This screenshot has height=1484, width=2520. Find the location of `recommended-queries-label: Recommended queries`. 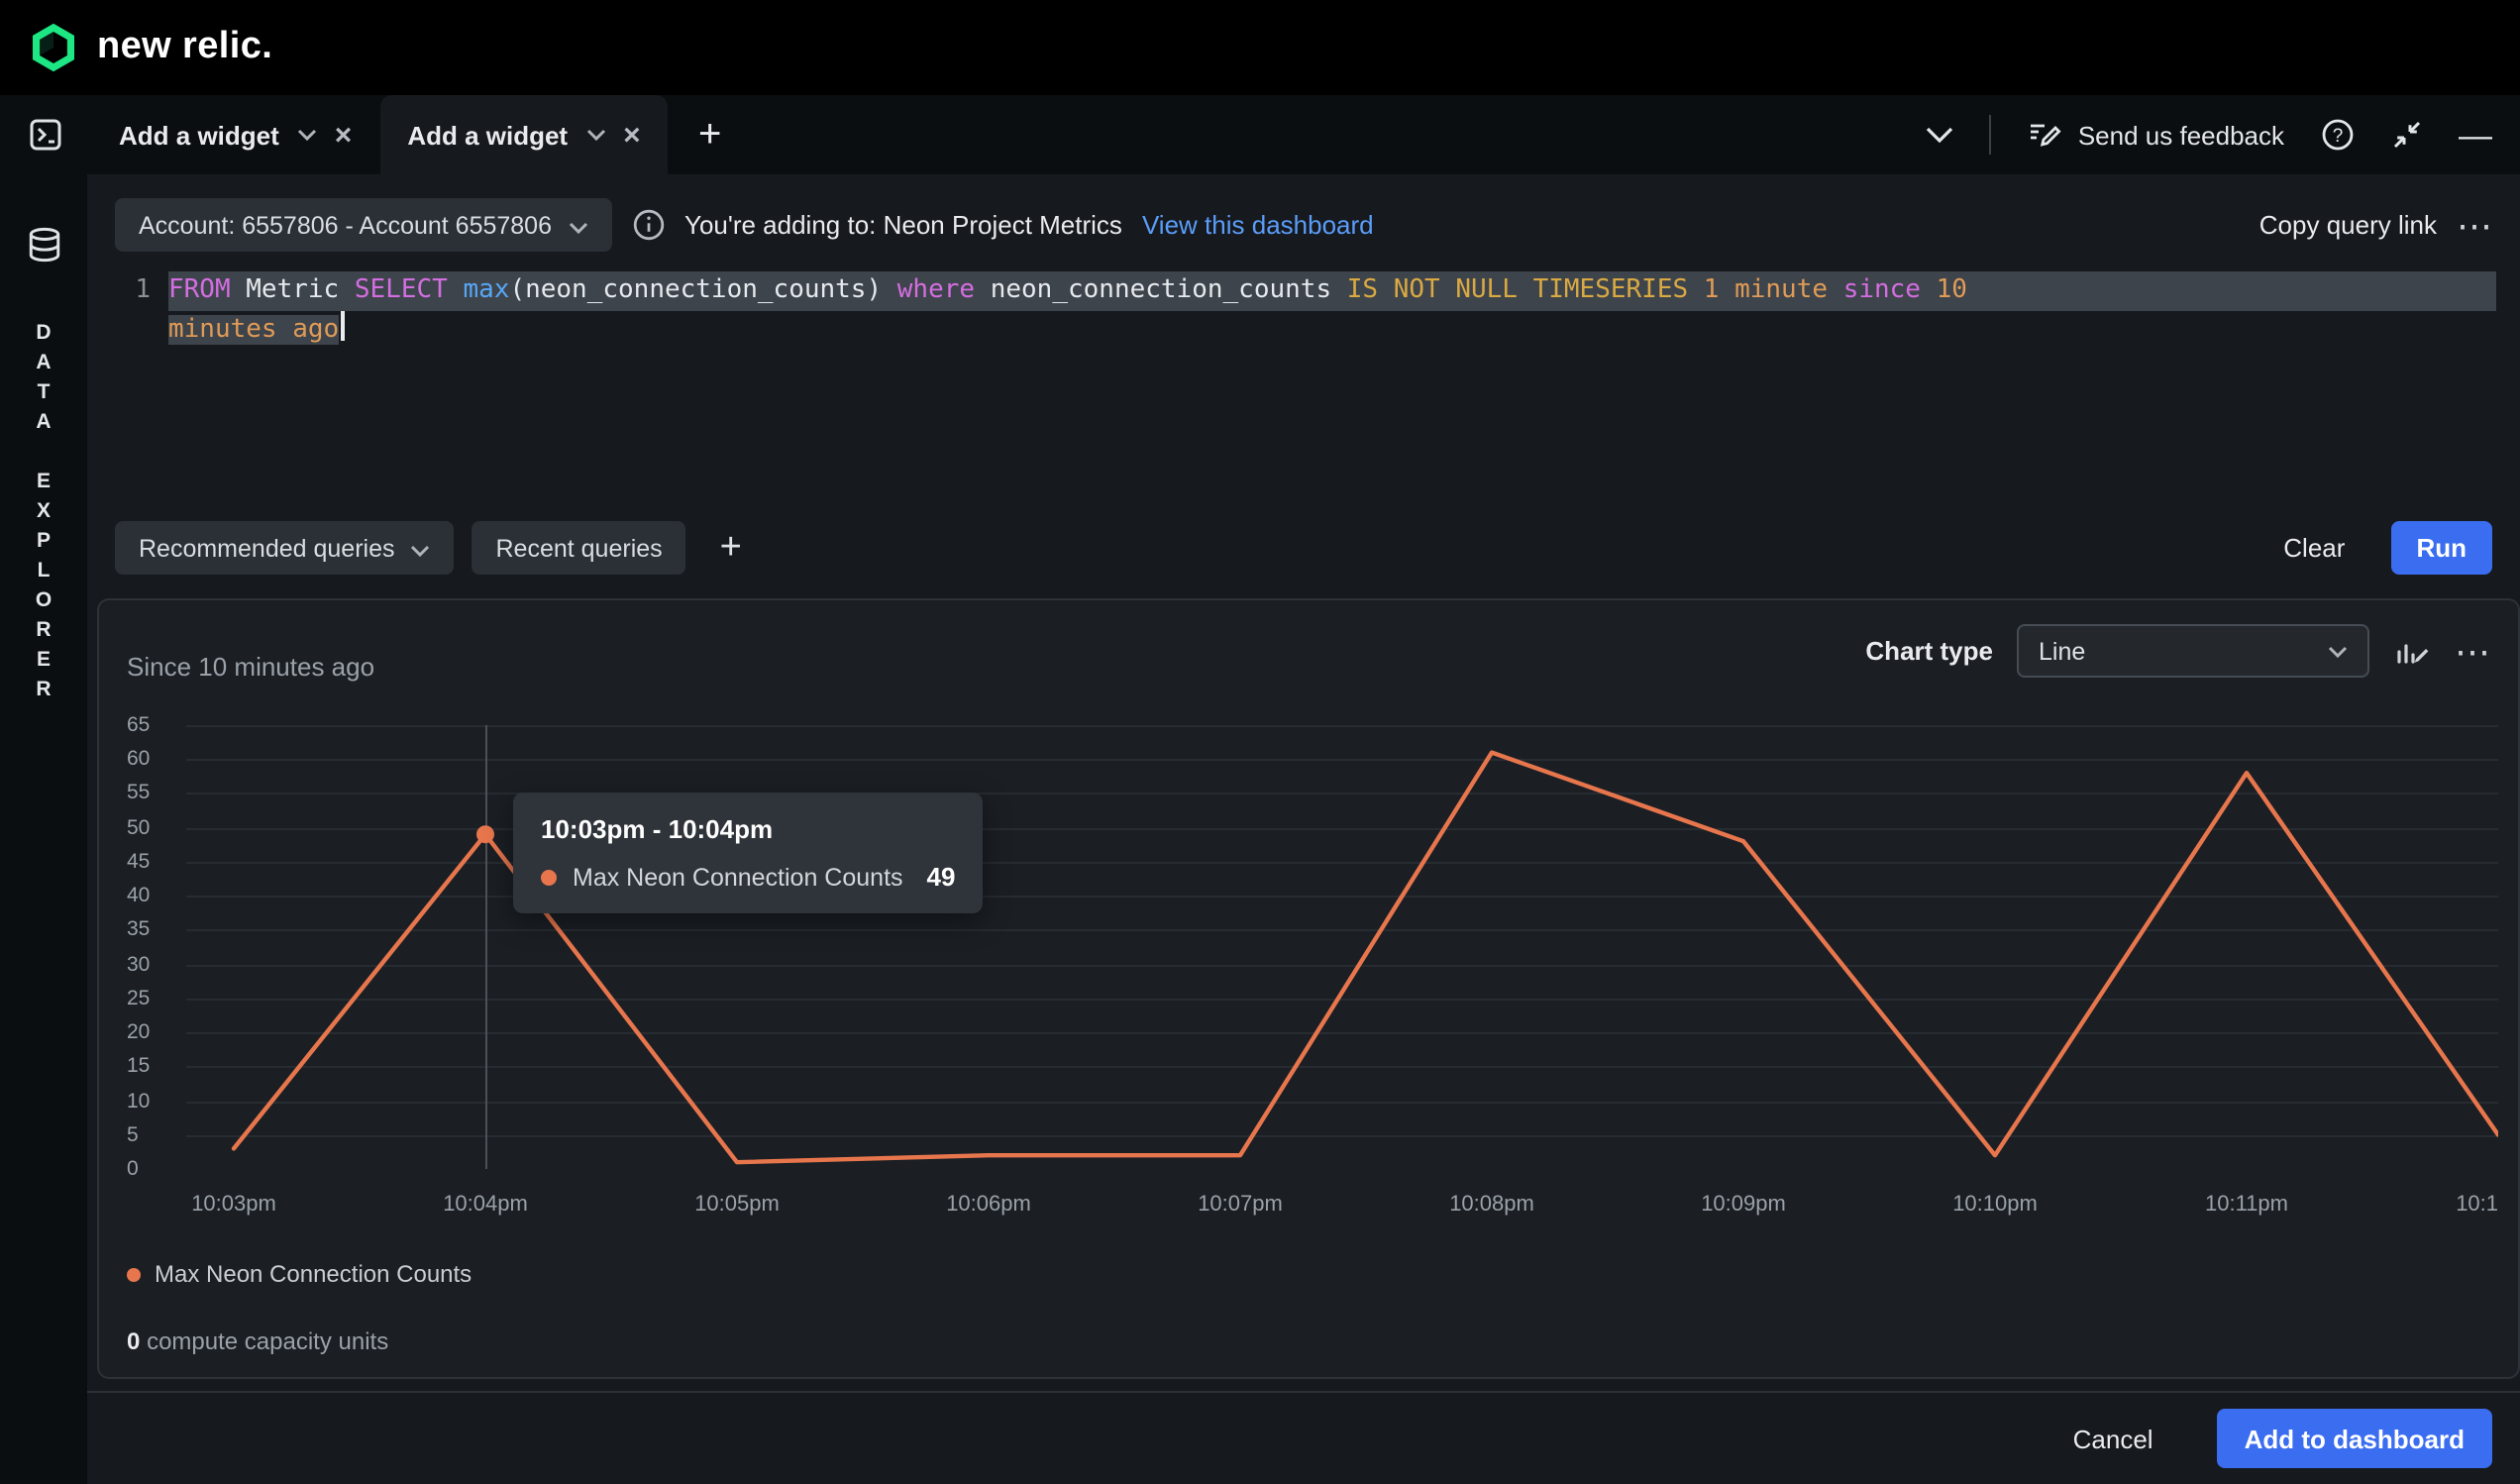

recommended-queries-label: Recommended queries is located at coordinates (267, 548).